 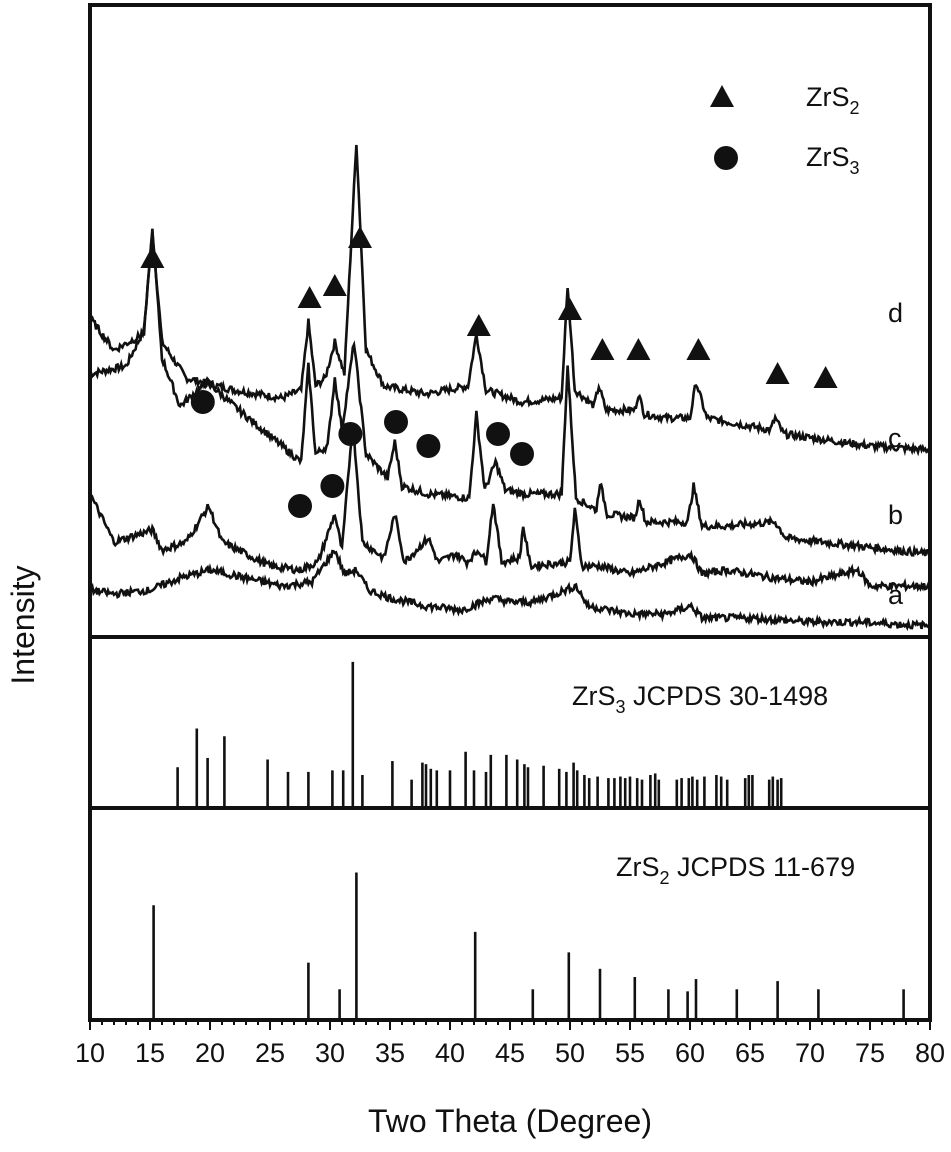 I want to click on curve-label-b: b, so click(x=895, y=515).